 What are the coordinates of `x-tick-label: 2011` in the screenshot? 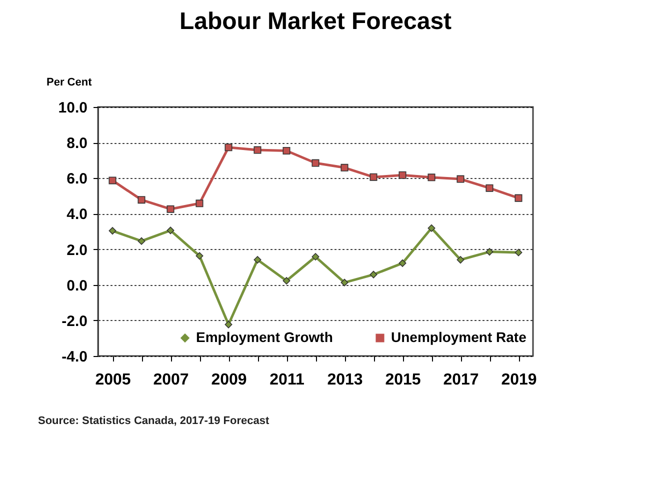 It's located at (287, 380).